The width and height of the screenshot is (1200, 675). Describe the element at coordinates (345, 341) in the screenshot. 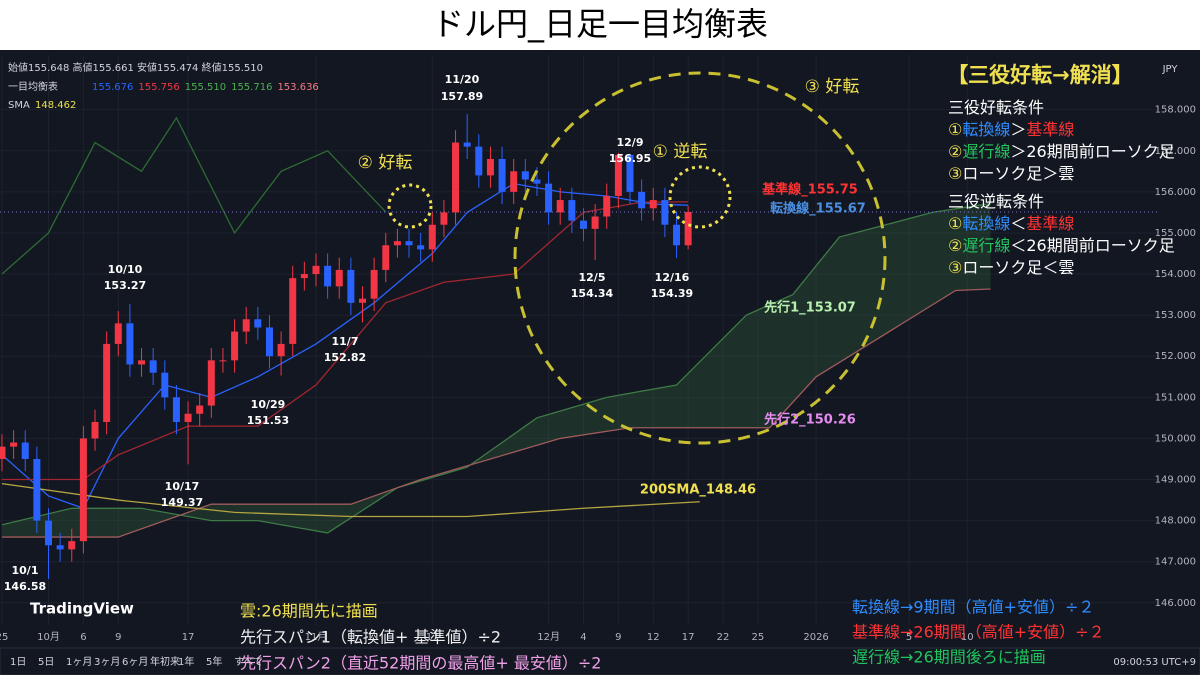

I see `annotation: 11/7` at that location.